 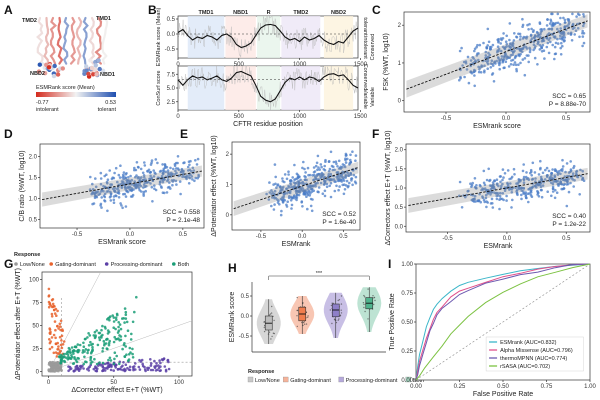 What do you see at coordinates (228, 185) in the screenshot?
I see `y-tick-label: 1` at bounding box center [228, 185].